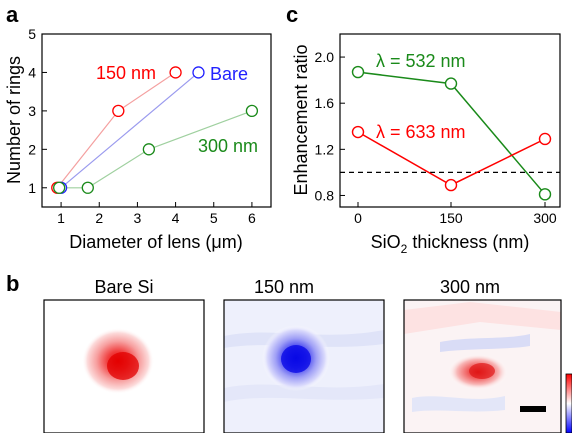 Image resolution: width=572 pixels, height=433 pixels. I want to click on panel-a-label: a, so click(12, 14).